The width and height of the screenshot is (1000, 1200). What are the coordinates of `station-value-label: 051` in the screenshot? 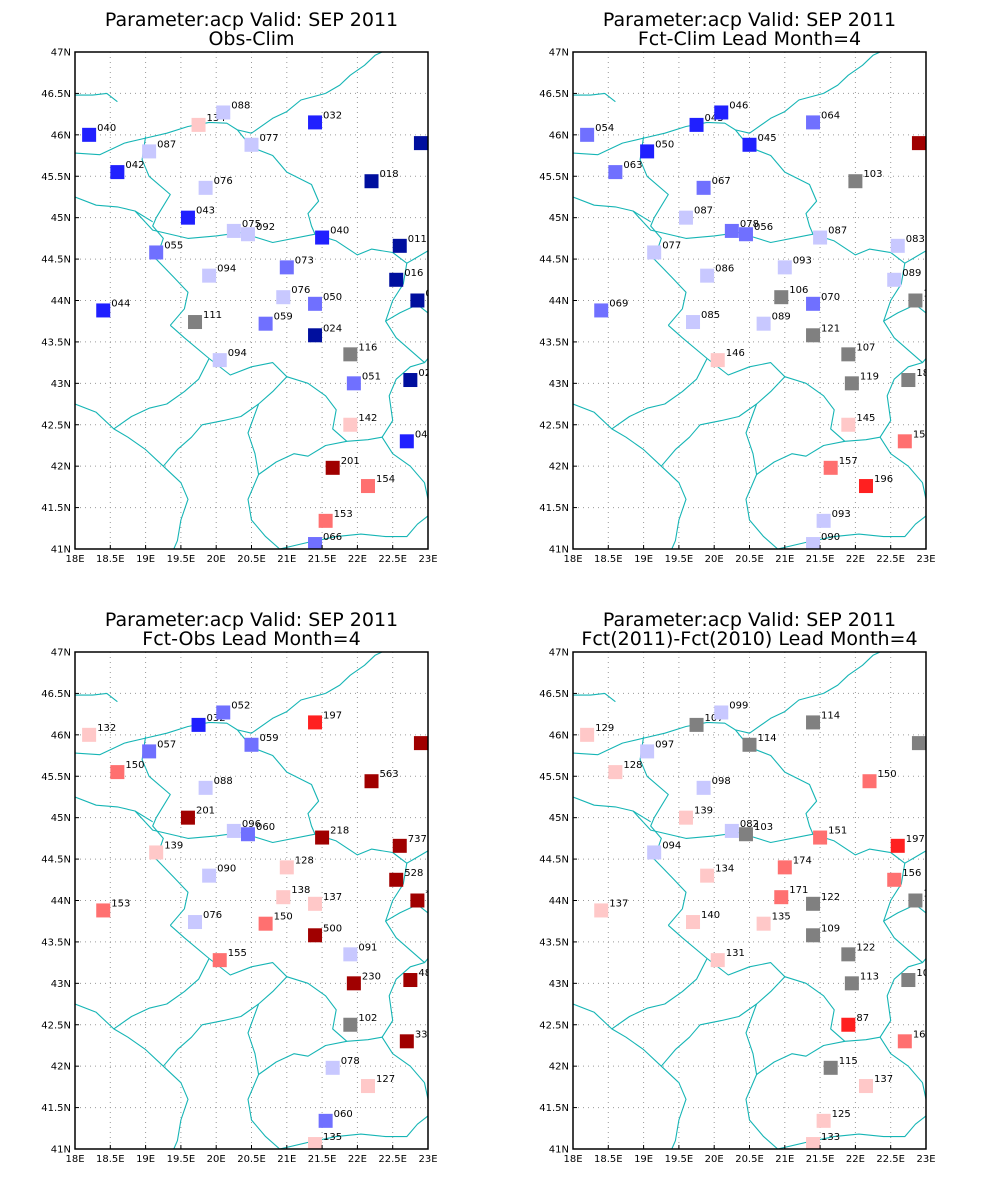 It's located at (371, 376).